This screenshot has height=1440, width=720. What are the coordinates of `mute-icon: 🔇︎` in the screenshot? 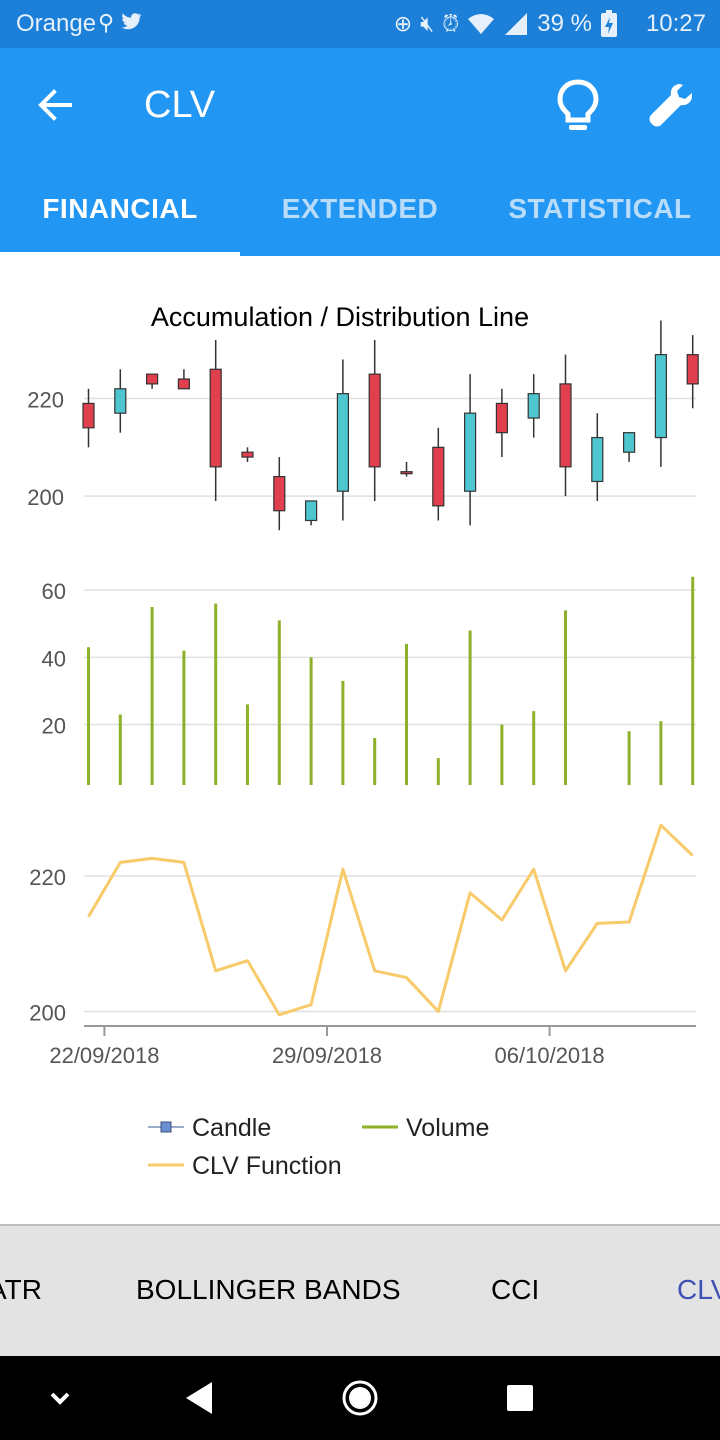 It's located at (427, 23).